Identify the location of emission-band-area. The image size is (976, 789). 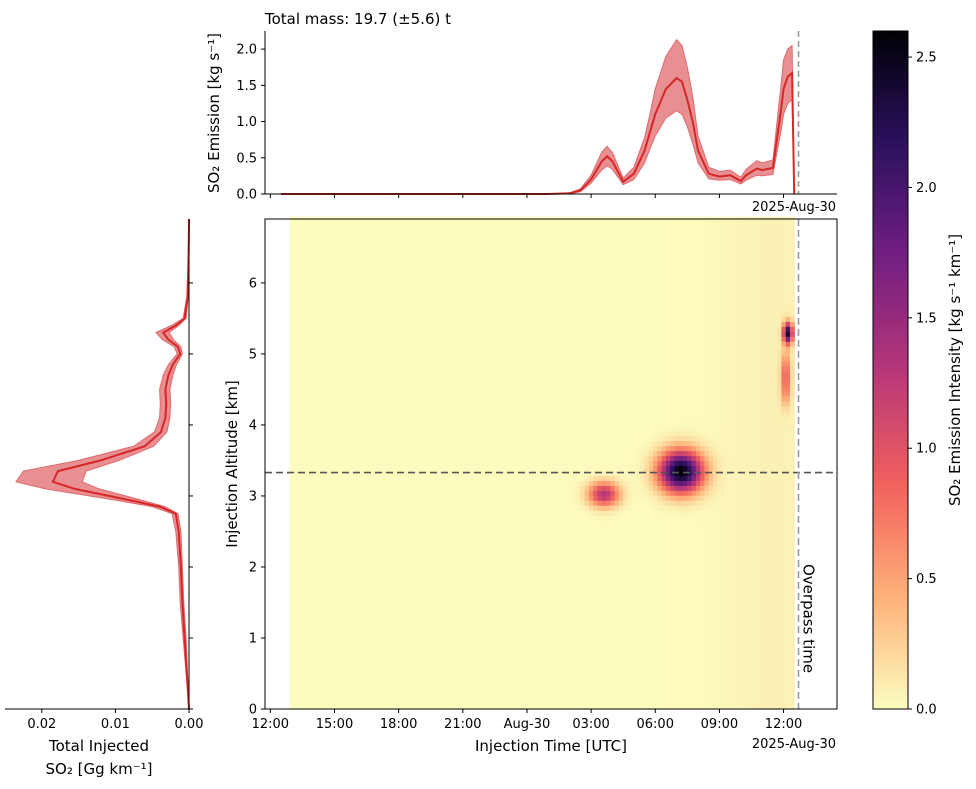
(538, 116).